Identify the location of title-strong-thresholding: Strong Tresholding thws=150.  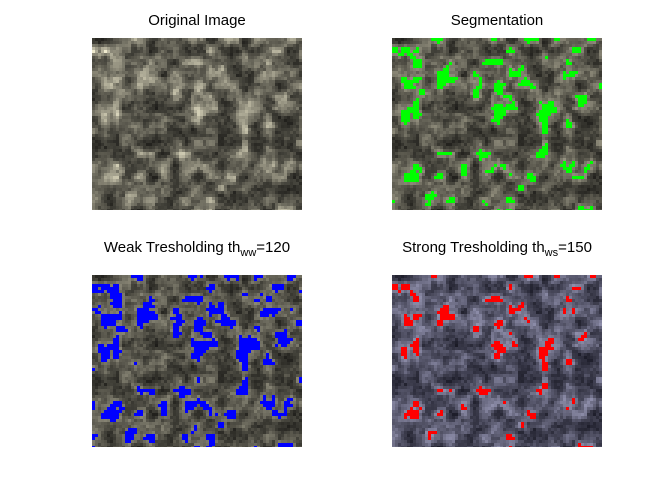
(497, 249).